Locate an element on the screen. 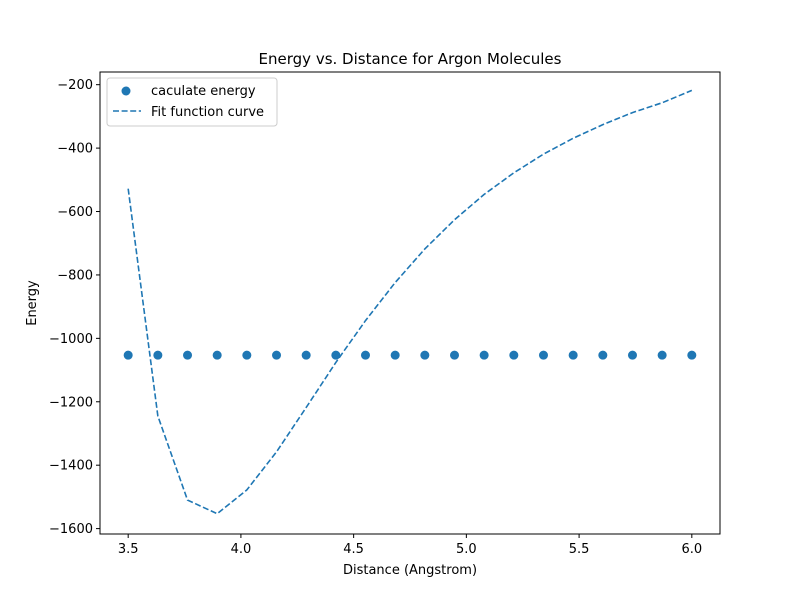  y-tick-label: −1200 is located at coordinates (71, 402).